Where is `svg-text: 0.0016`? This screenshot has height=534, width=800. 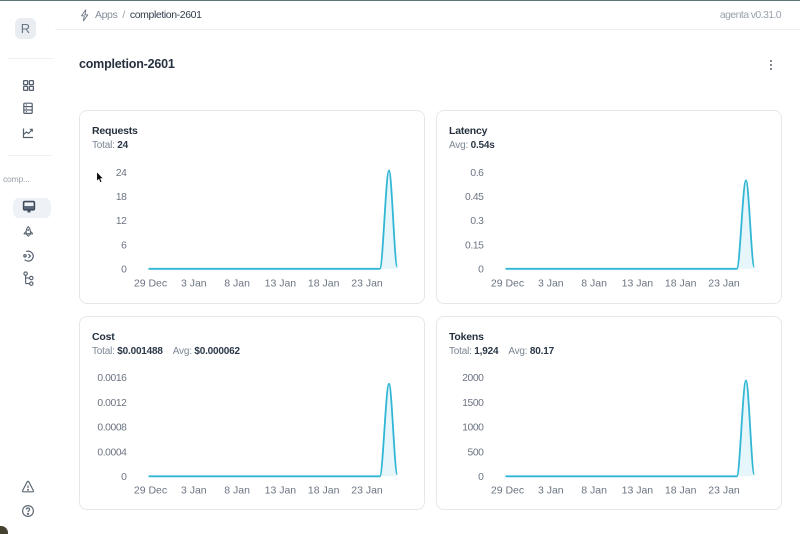 svg-text: 0.0016 is located at coordinates (112, 378).